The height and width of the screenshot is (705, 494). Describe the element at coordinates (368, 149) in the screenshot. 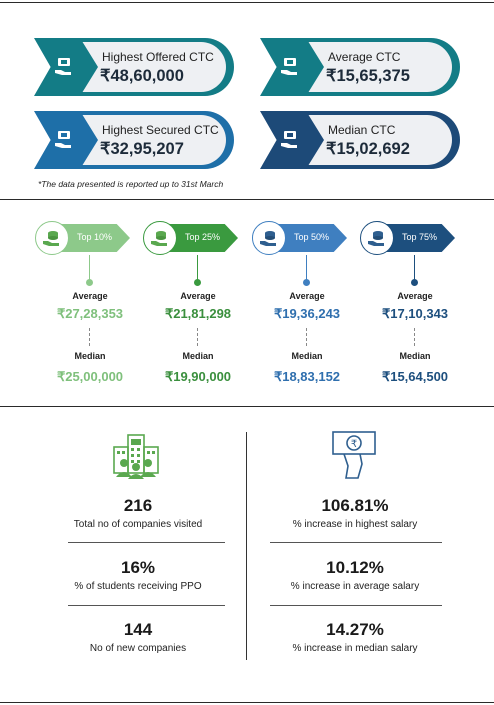

I see `ctc-value: ₹15,02,692` at that location.